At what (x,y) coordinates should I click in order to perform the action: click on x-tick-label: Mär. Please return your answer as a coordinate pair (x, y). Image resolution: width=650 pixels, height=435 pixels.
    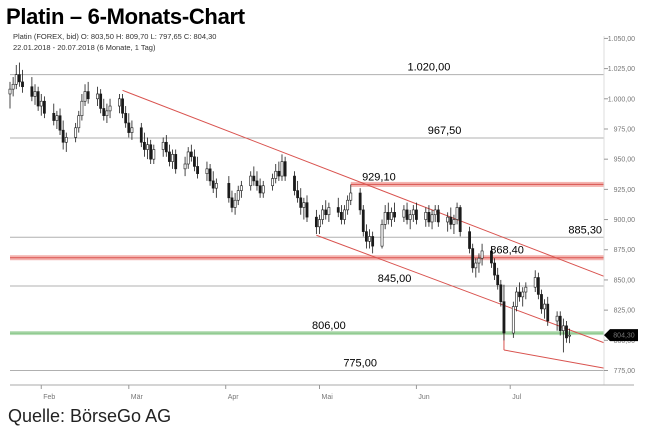
    Looking at the image, I should click on (137, 397).